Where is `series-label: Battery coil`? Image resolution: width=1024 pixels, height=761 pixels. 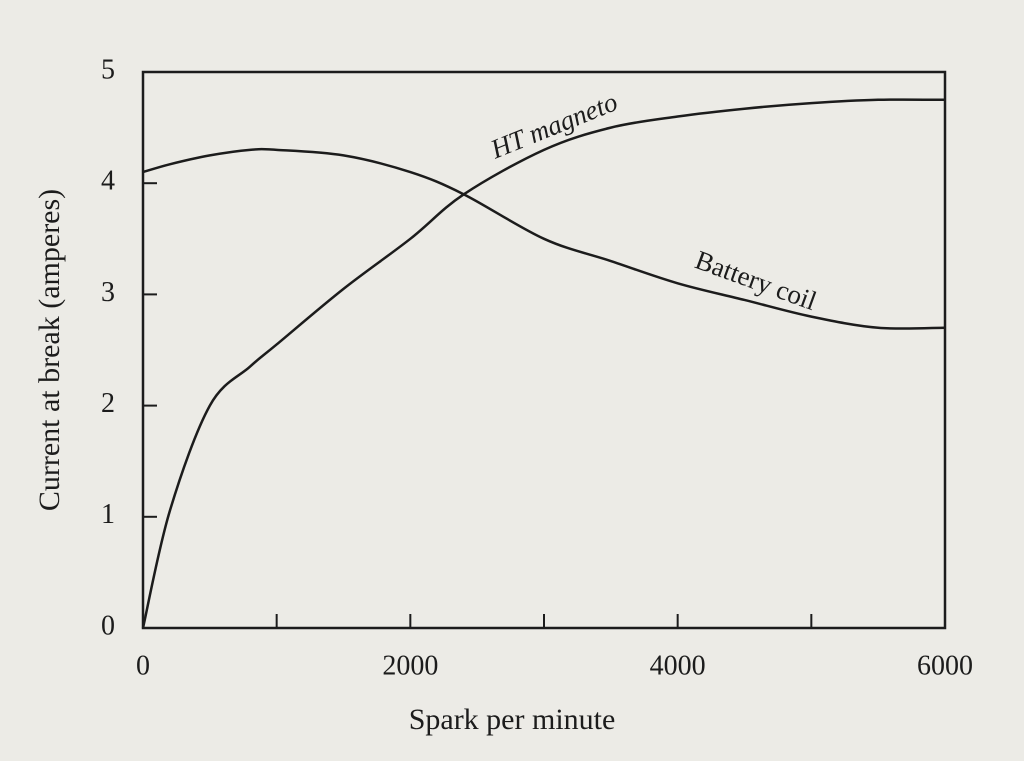
series-label: Battery coil is located at coordinates (755, 281).